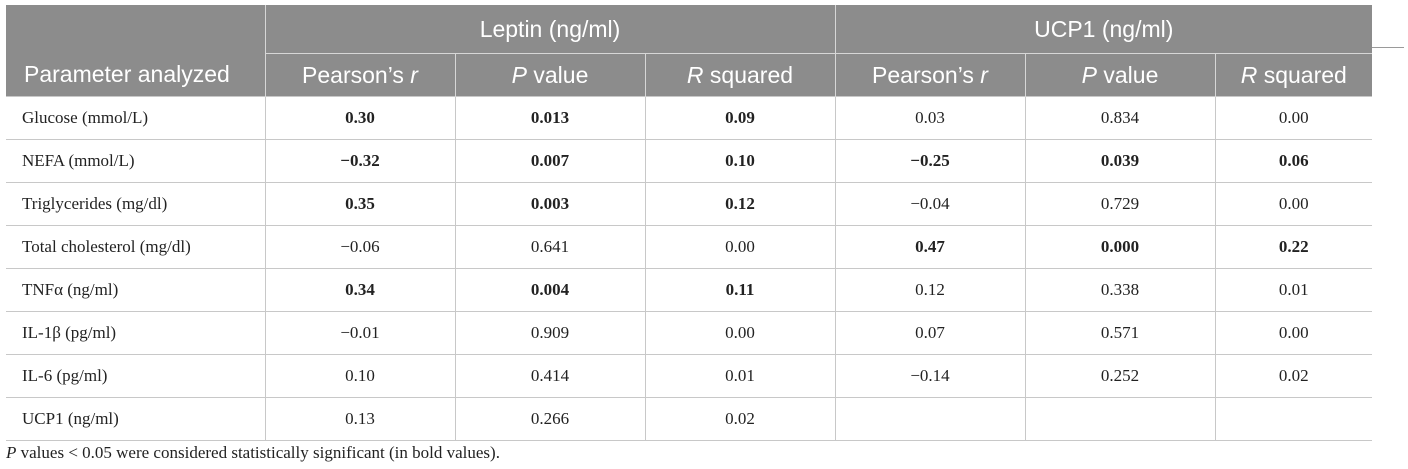 This screenshot has width=1408, height=469. I want to click on ucp1-pvalue-header: P value, so click(1120, 75).